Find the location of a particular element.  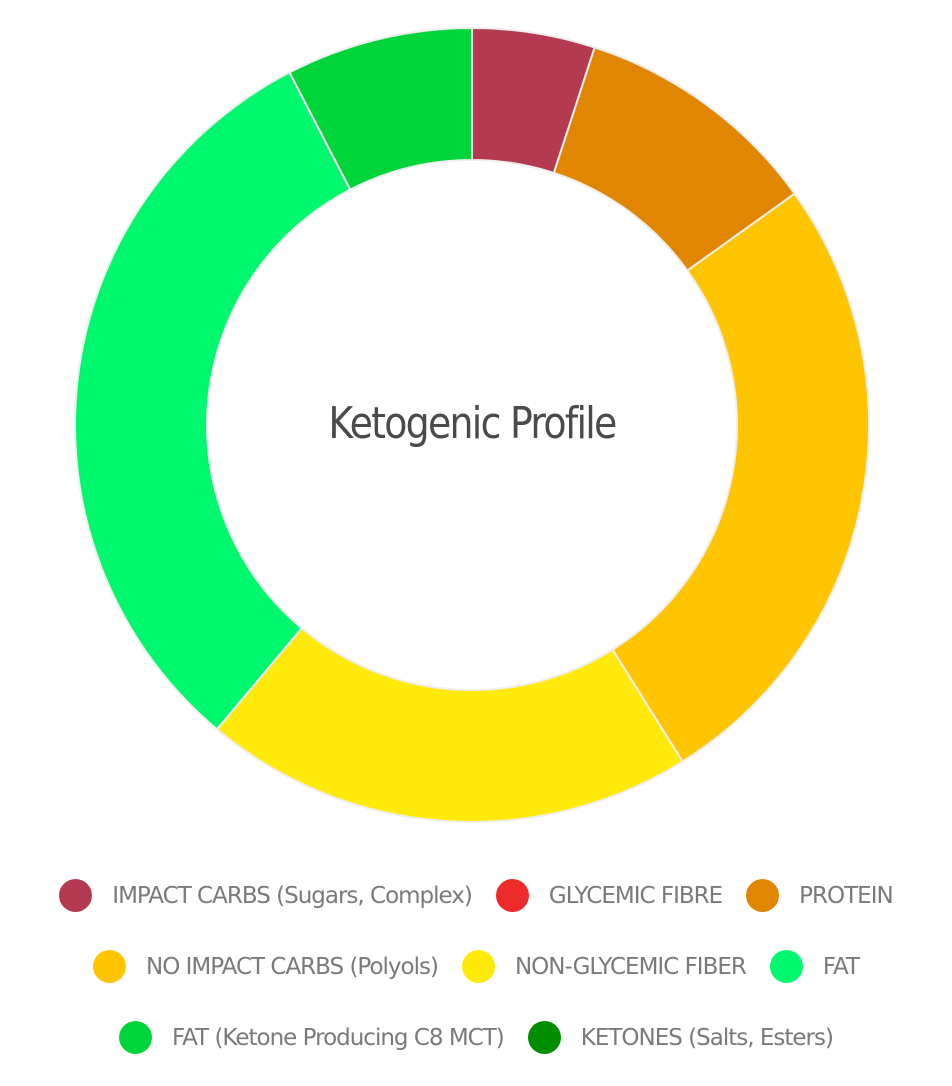

legend-label: PROTEIN is located at coordinates (846, 895).